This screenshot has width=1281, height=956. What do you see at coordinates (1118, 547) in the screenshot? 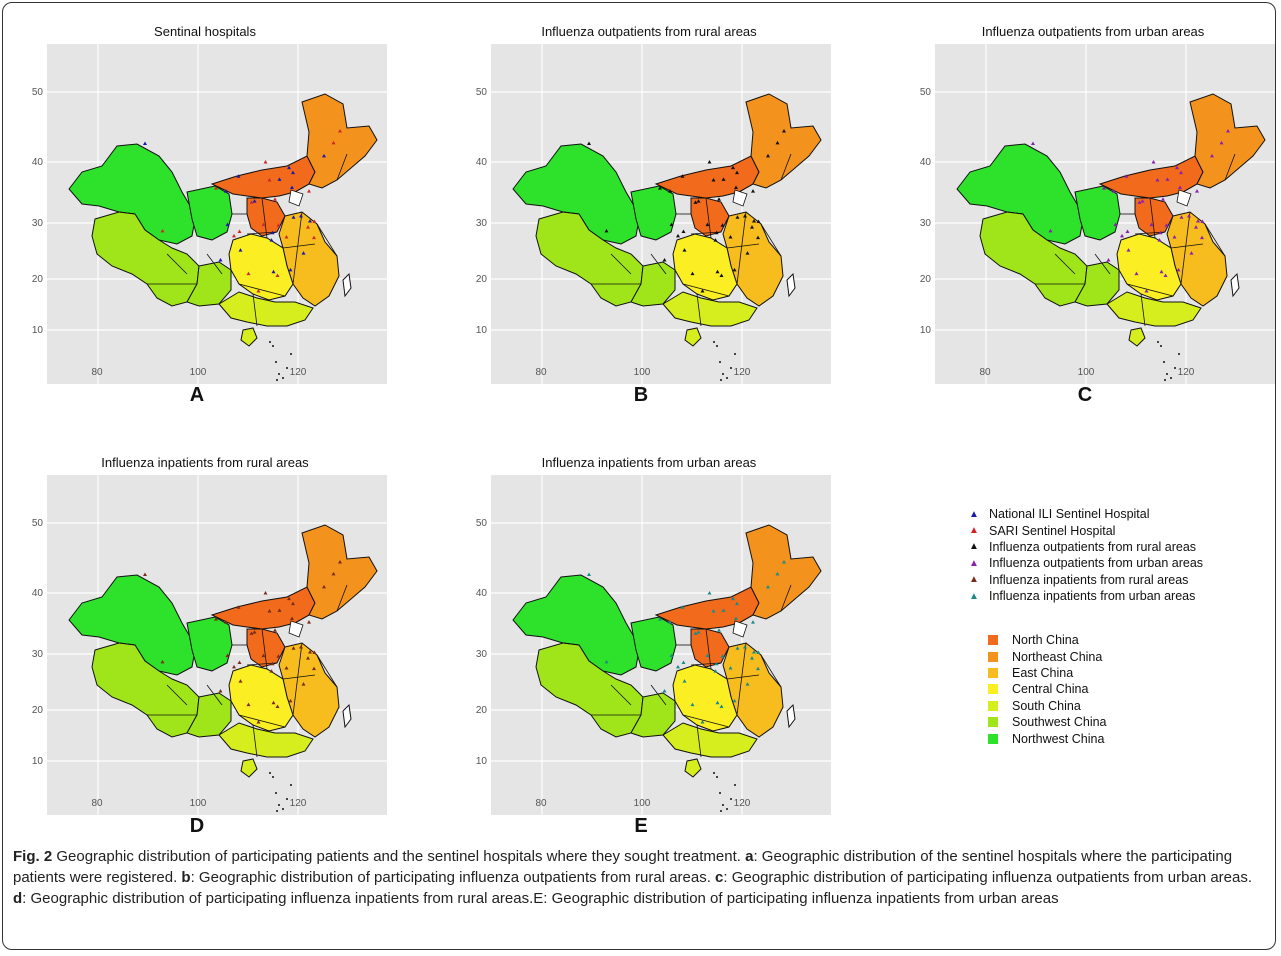
I see `legend-item: ▲ Influenza outpatients from rural areas` at bounding box center [1118, 547].